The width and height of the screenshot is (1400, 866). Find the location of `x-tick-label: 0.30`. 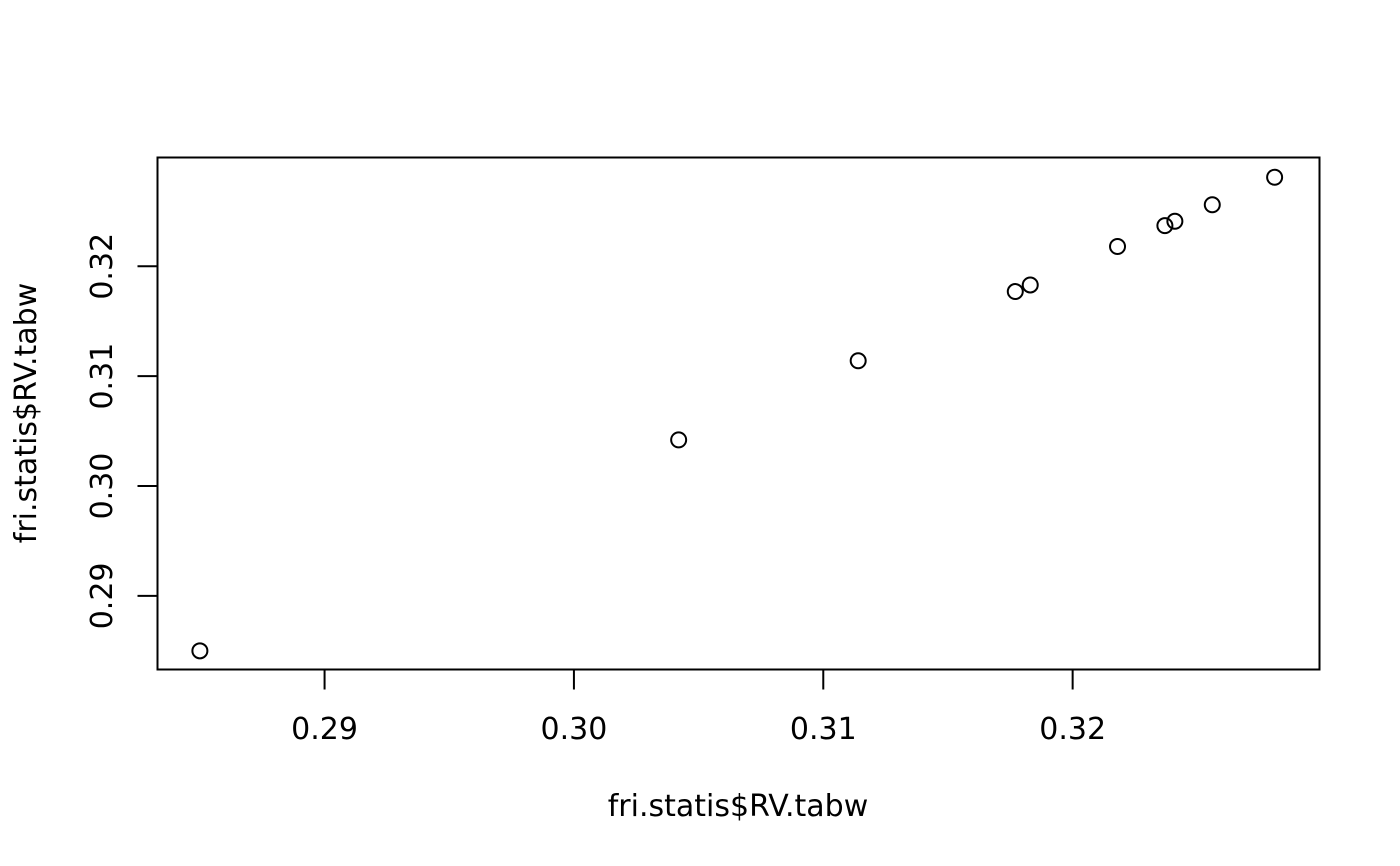

x-tick-label: 0.30 is located at coordinates (574, 729).